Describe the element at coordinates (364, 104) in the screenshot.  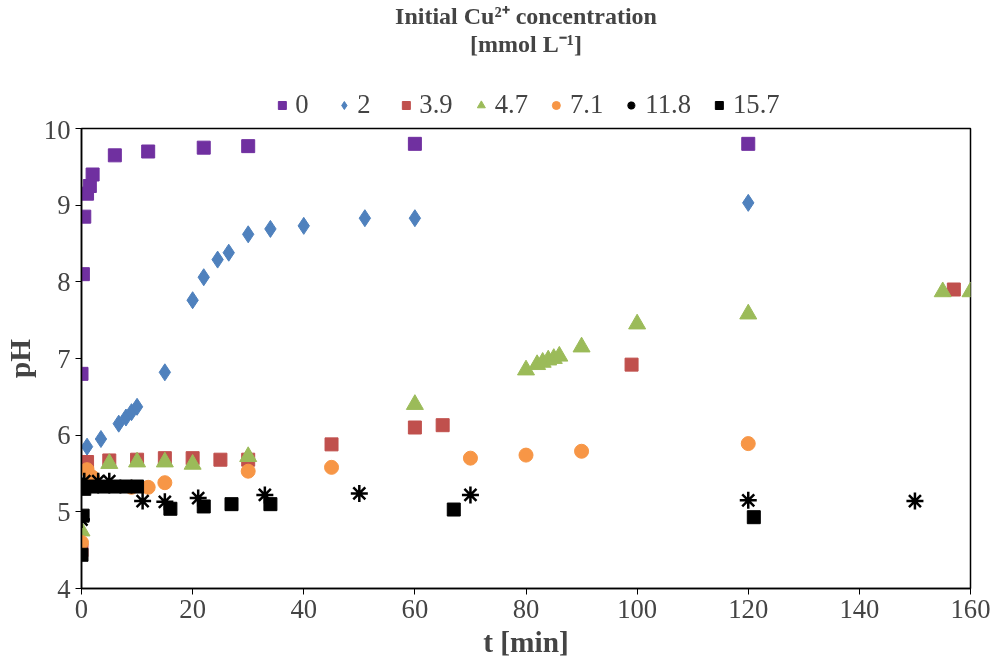
I see `legend-label: 2` at that location.